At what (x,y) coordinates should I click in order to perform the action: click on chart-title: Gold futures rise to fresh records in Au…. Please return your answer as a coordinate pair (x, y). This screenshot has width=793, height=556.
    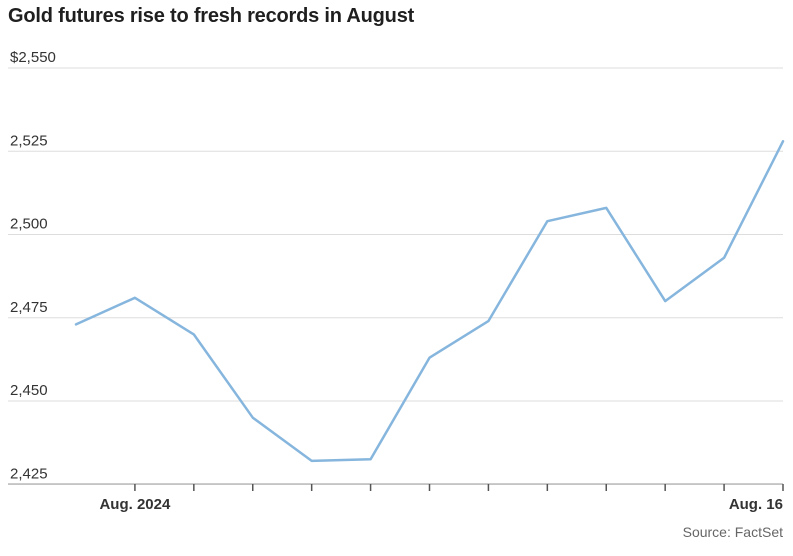
    Looking at the image, I should click on (211, 16).